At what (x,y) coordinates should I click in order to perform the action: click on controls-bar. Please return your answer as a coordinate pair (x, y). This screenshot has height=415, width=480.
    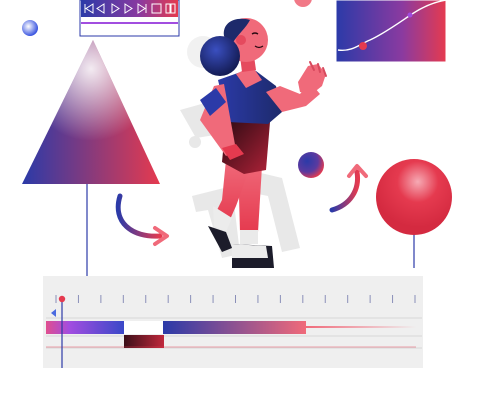
    Looking at the image, I should click on (129, 8).